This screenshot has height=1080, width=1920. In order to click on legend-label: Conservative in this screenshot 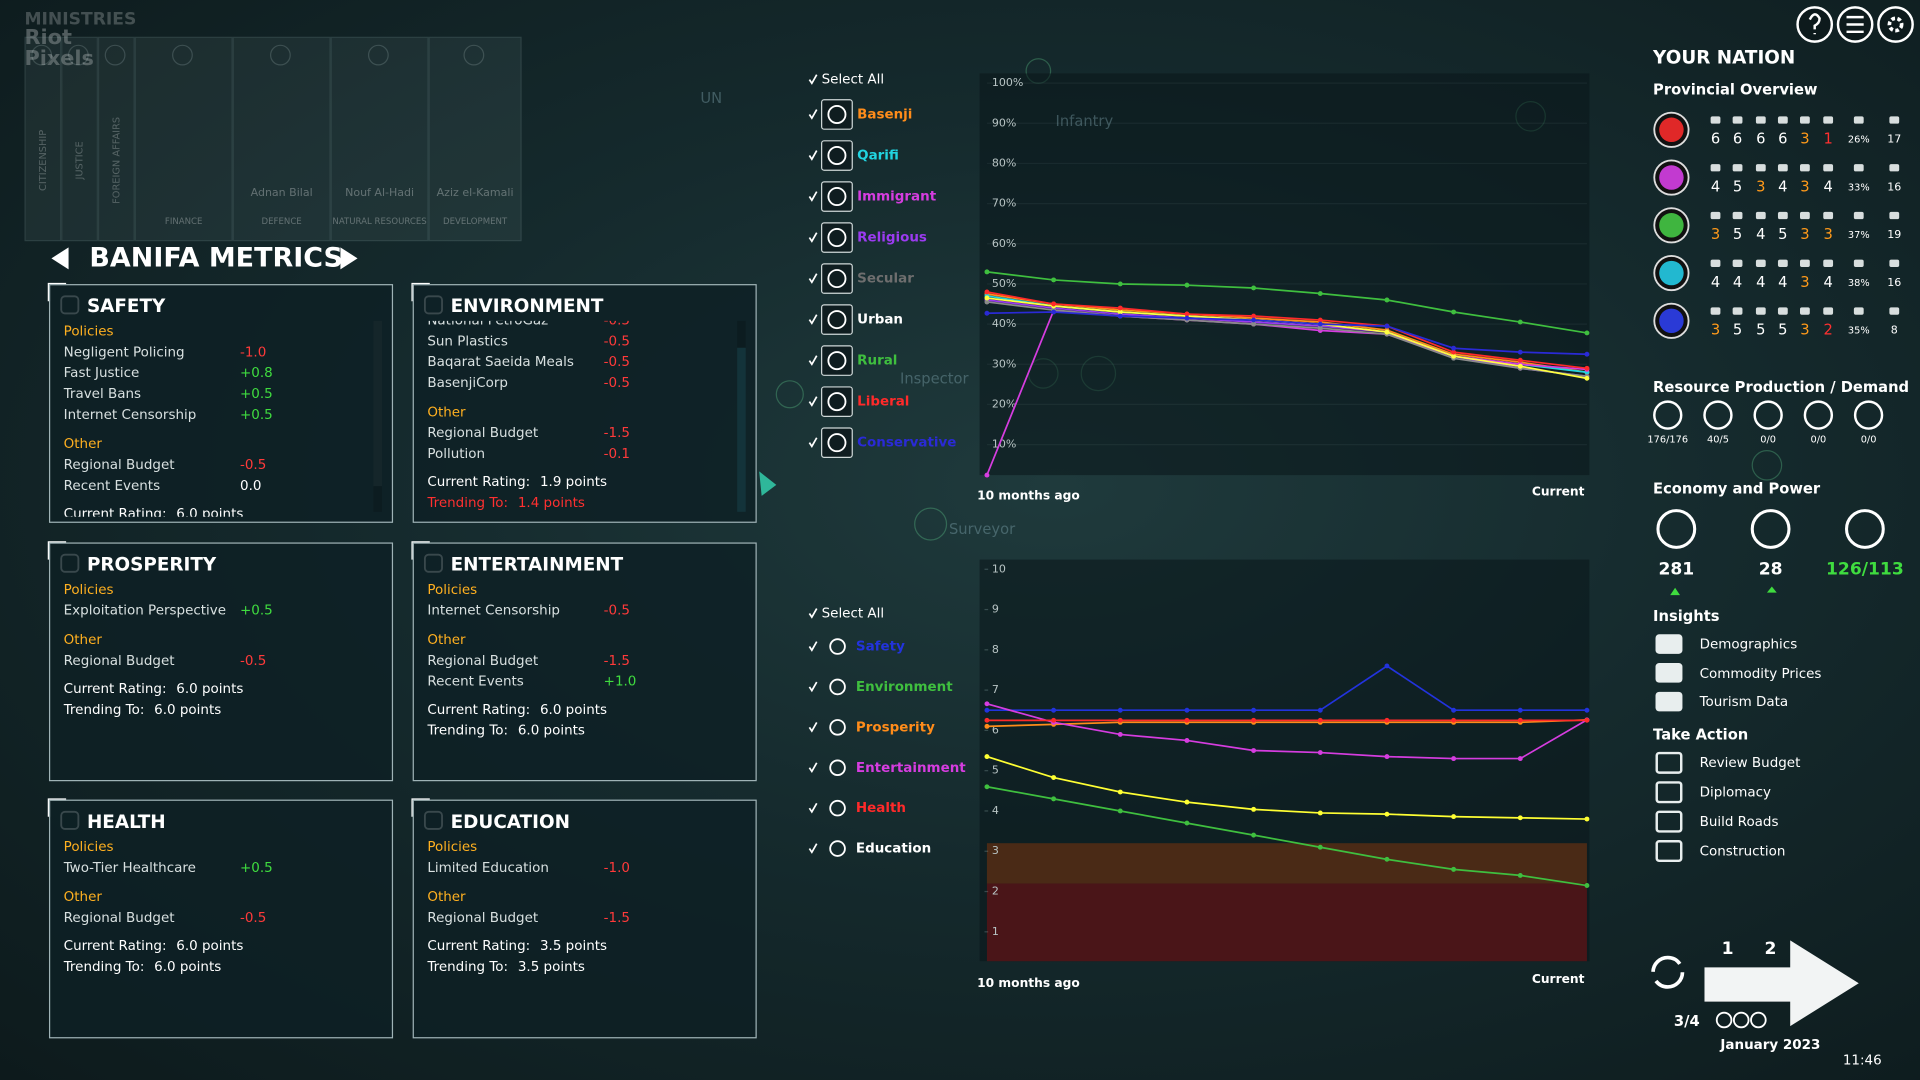, I will do `click(906, 443)`.